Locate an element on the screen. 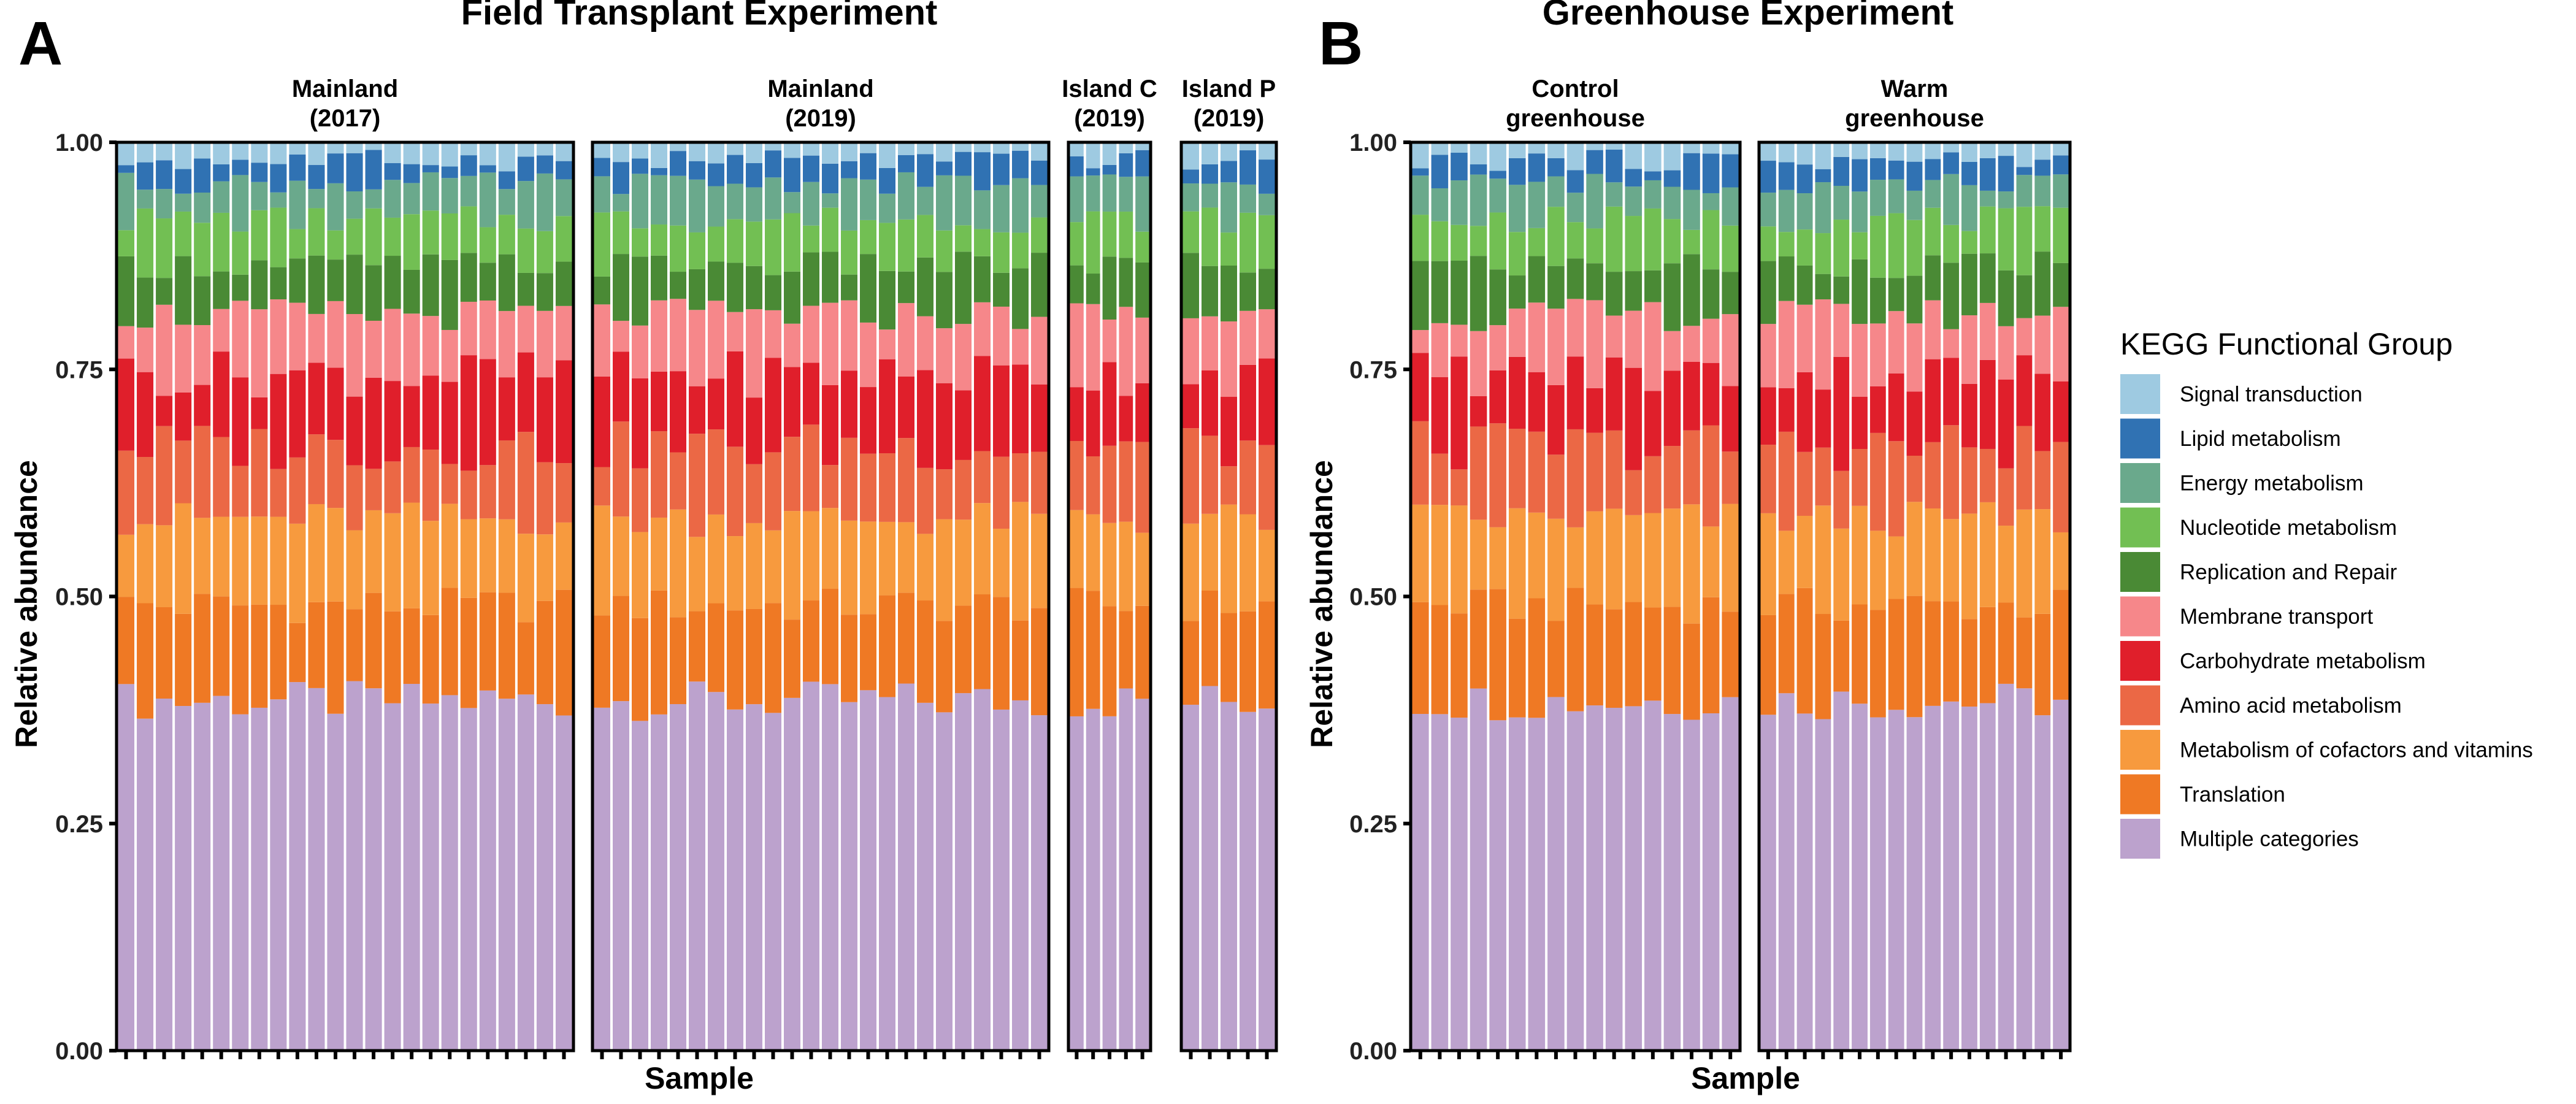 The image size is (2576, 1104). panel-b-letter: B is located at coordinates (1341, 43).